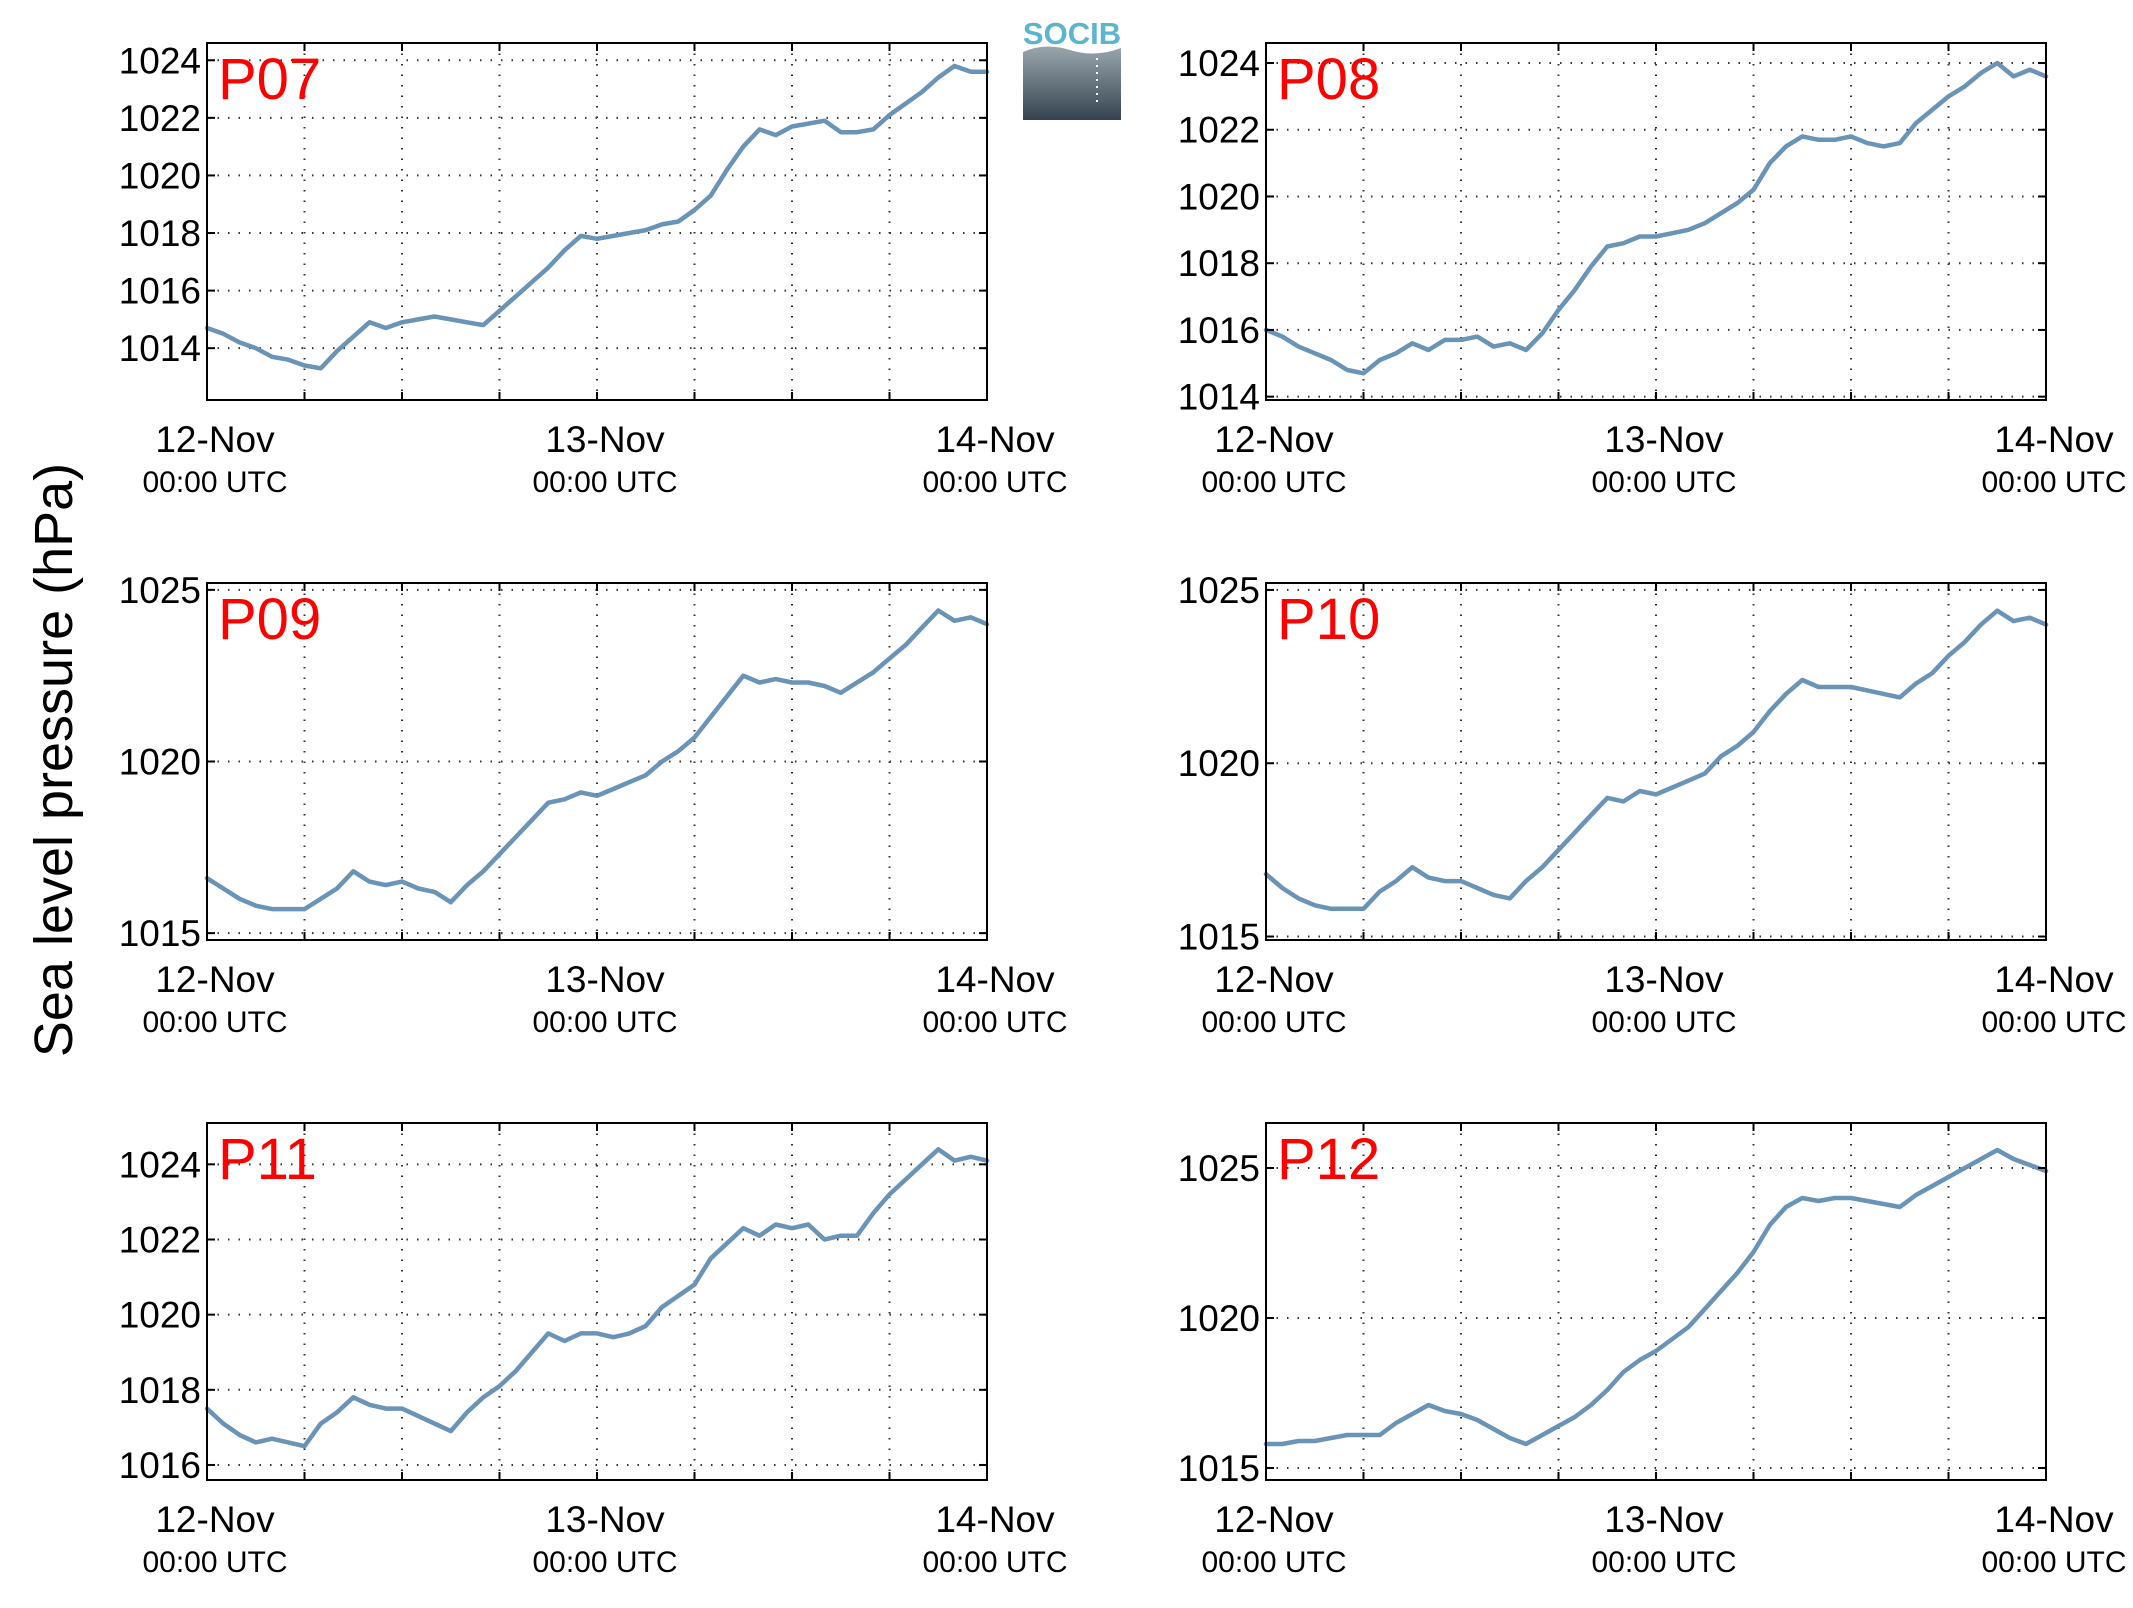  I want to click on series-line-p07, so click(597, 217).